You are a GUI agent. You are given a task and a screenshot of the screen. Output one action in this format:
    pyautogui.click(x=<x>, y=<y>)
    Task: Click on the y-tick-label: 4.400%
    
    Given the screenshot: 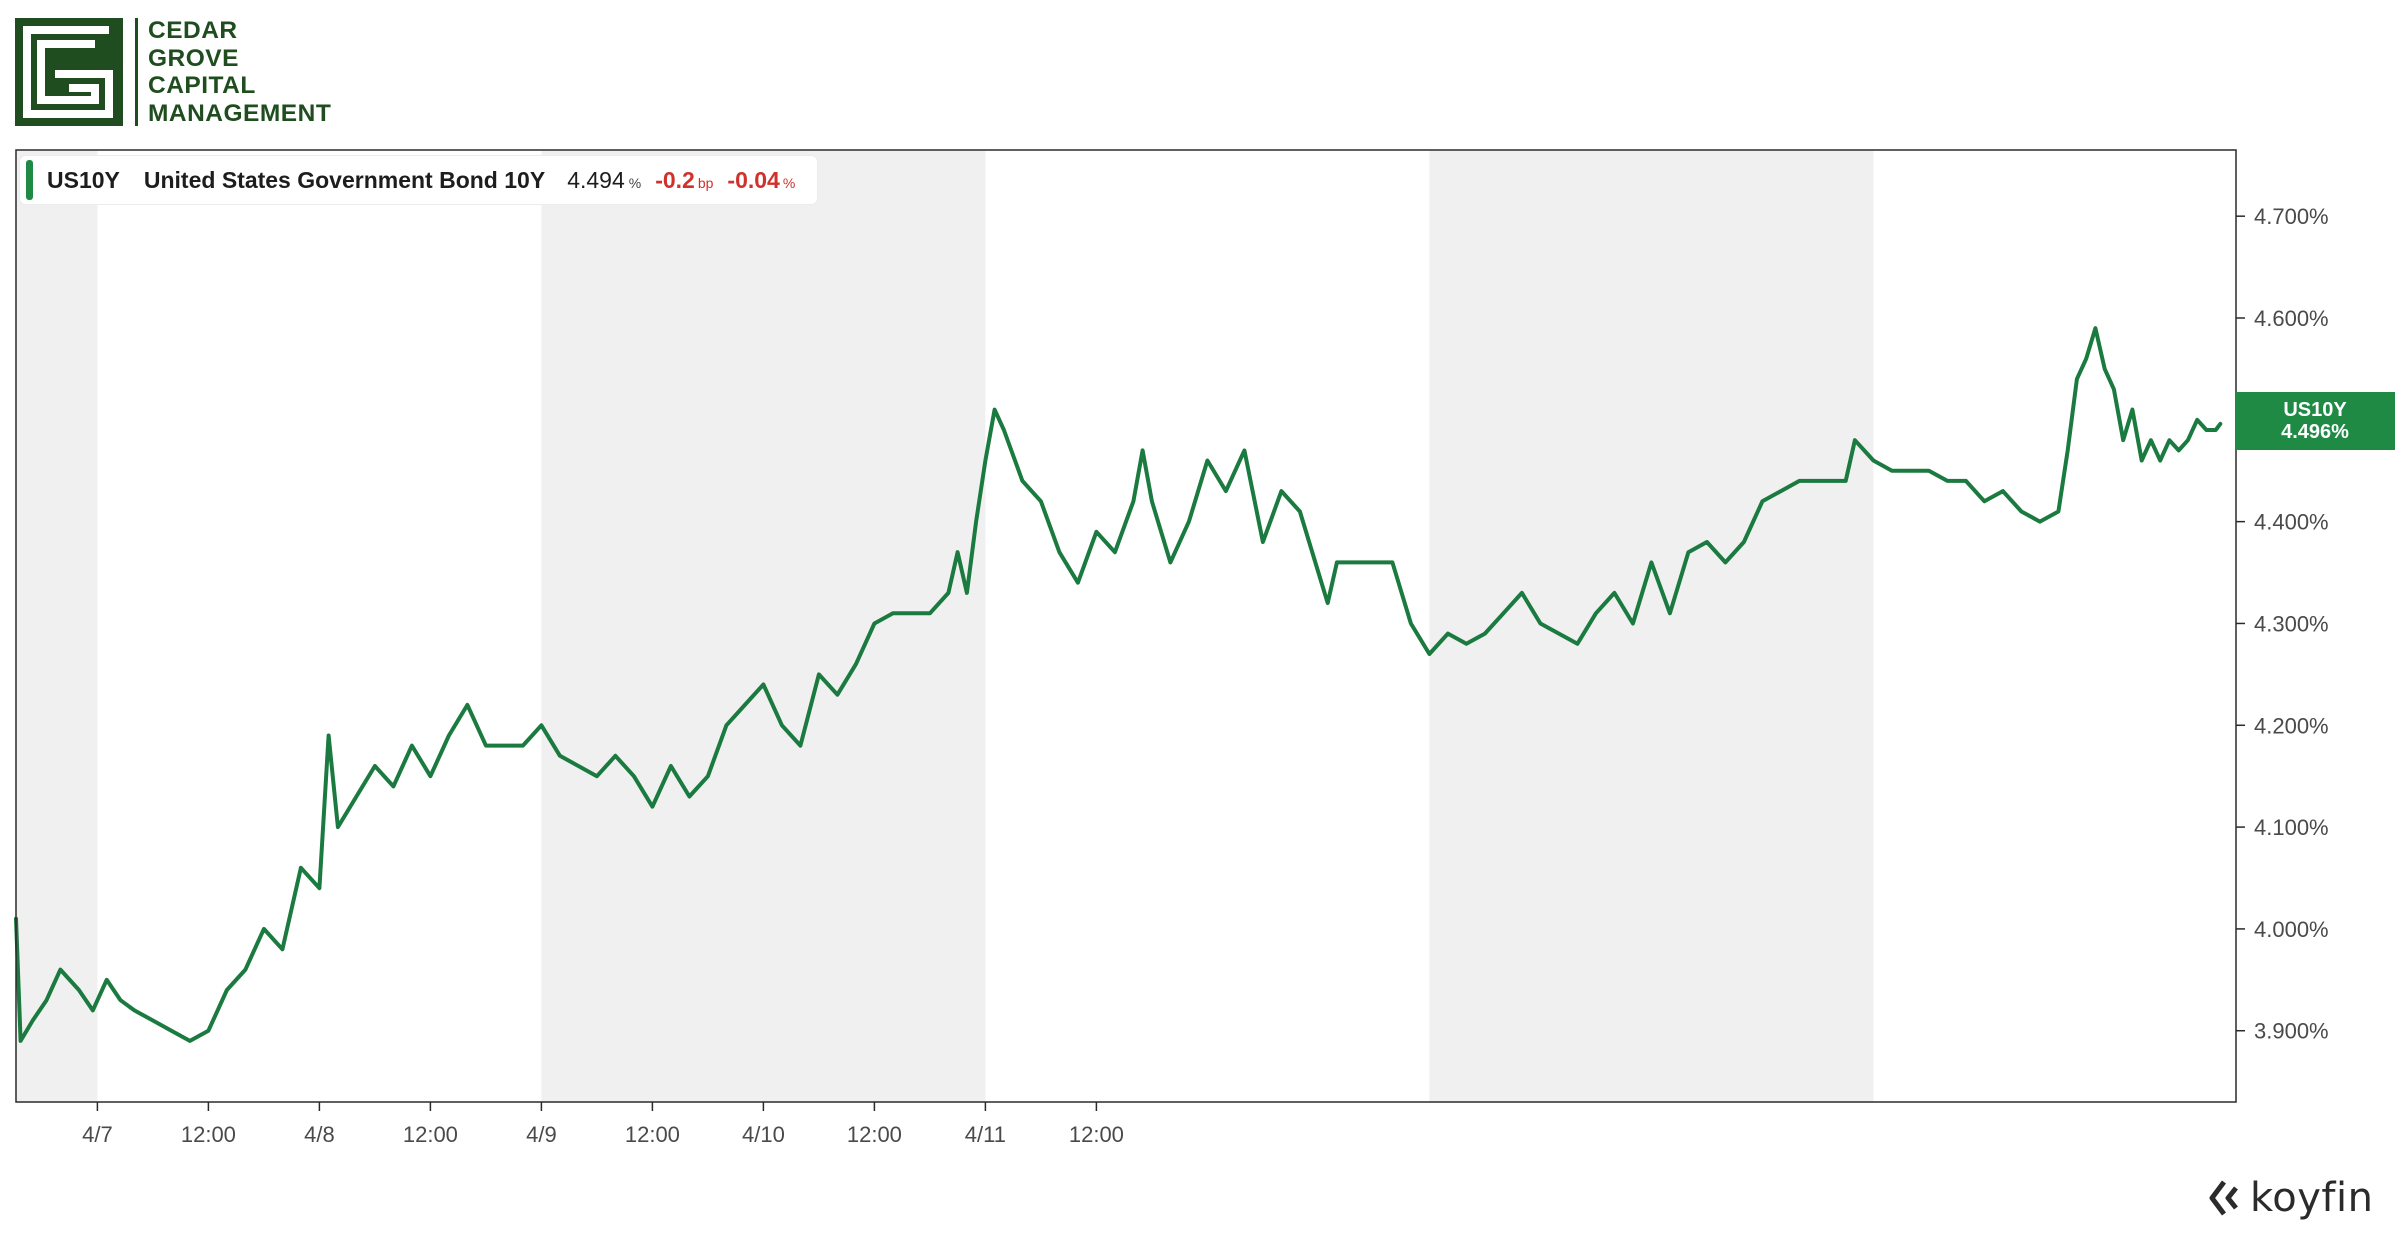 What is the action you would take?
    pyautogui.click(x=2291, y=522)
    